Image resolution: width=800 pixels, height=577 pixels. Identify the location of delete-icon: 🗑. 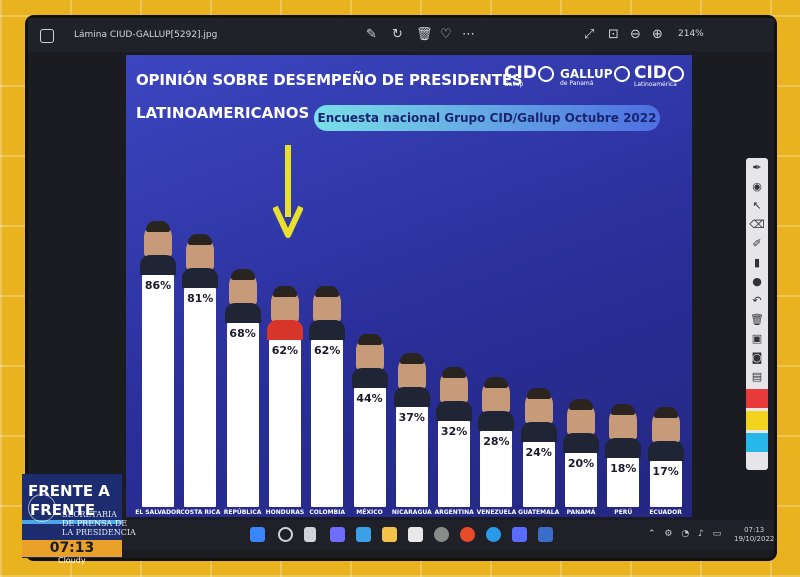
(424, 34).